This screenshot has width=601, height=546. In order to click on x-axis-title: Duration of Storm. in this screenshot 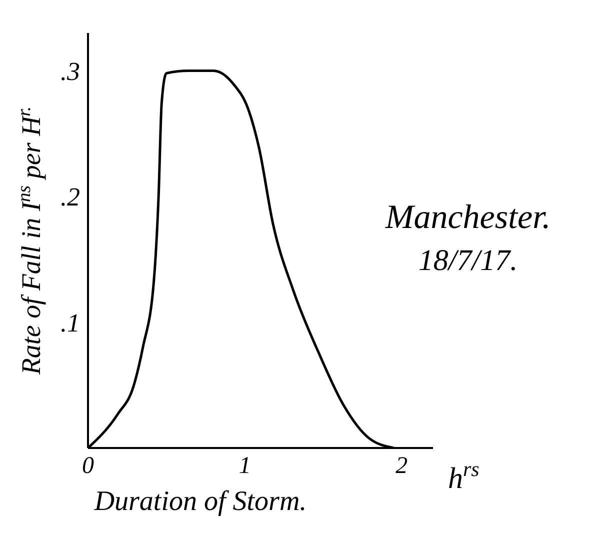, I will do `click(200, 501)`.